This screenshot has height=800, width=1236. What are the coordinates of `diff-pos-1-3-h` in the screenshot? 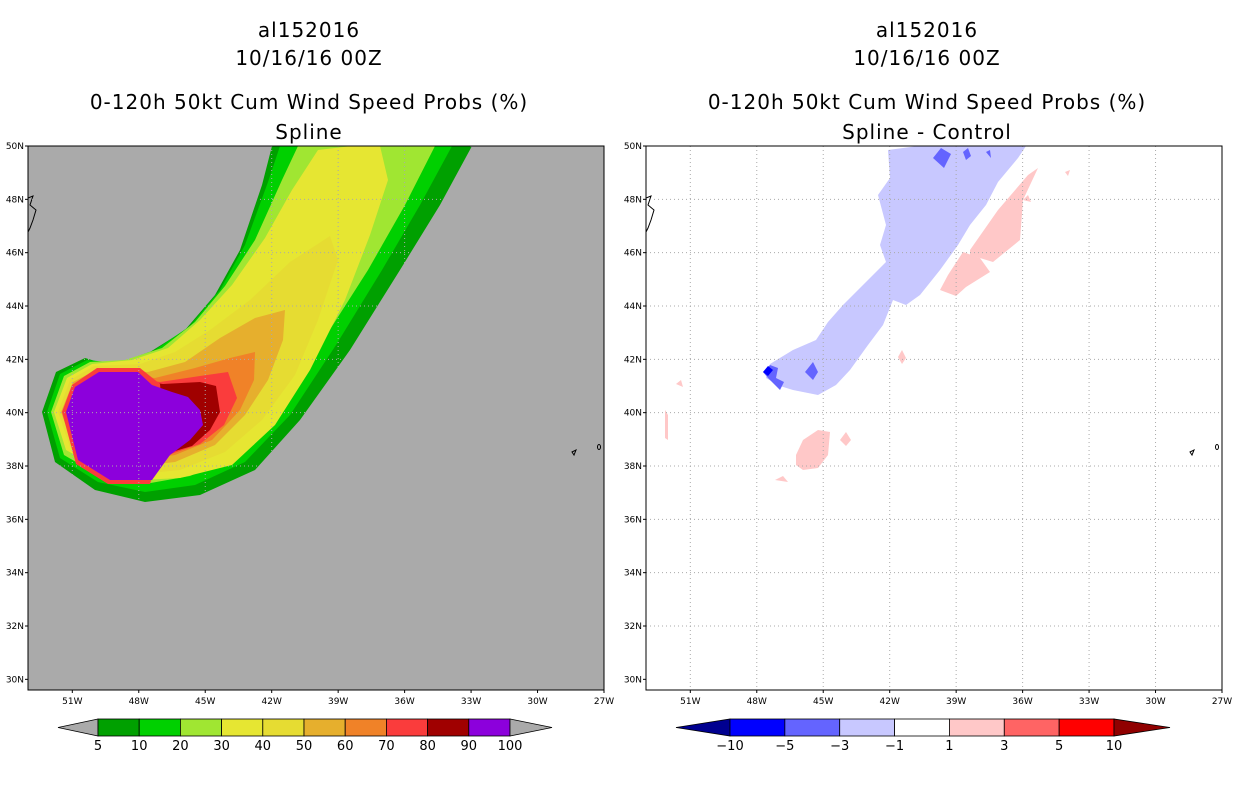 It's located at (1027, 198).